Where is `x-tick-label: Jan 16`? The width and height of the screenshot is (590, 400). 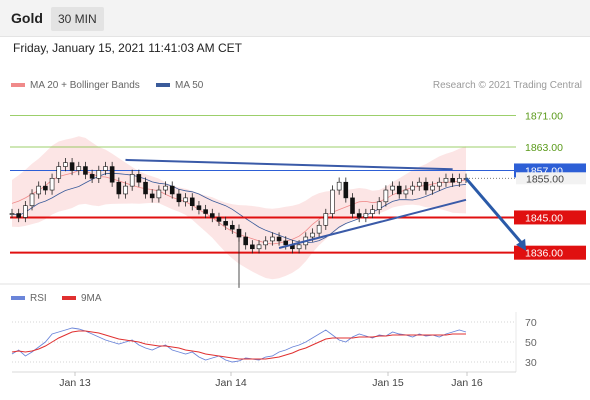
x-tick-label: Jan 16 is located at coordinates (467, 383).